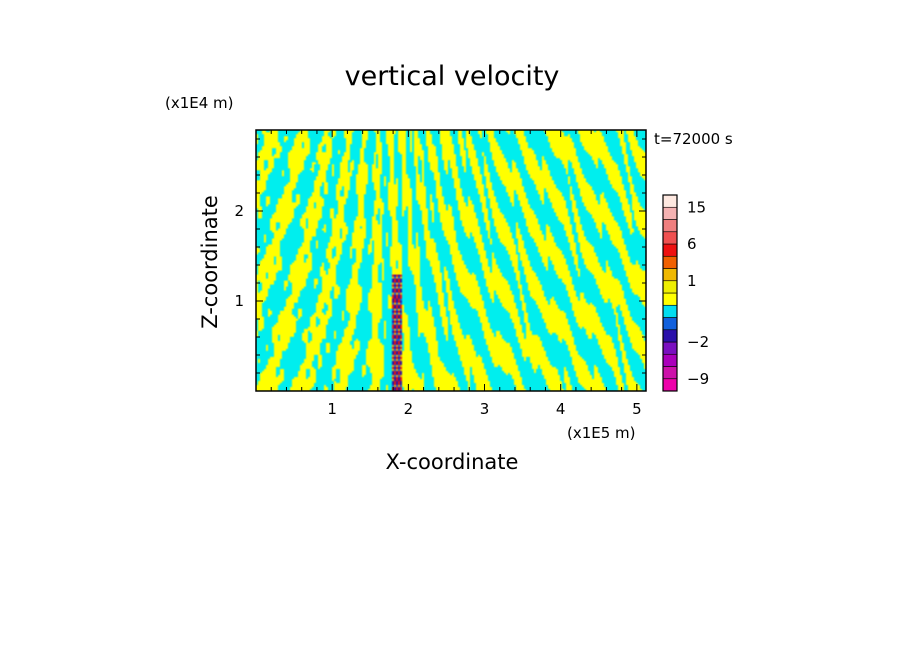 The width and height of the screenshot is (904, 654). What do you see at coordinates (210, 262) in the screenshot?
I see `y-axis-label: Z-coordinate` at bounding box center [210, 262].